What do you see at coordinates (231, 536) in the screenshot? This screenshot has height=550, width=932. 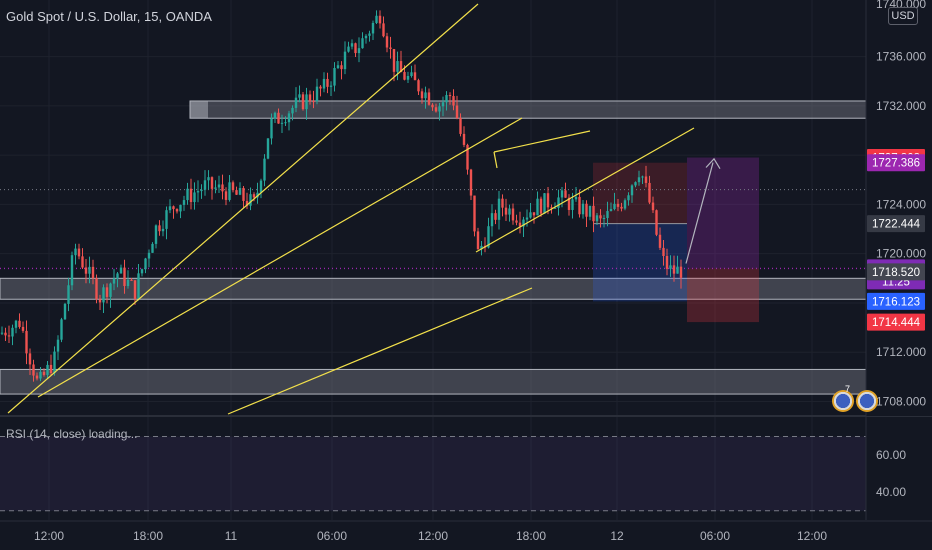 I see `time-tick-label: 11` at bounding box center [231, 536].